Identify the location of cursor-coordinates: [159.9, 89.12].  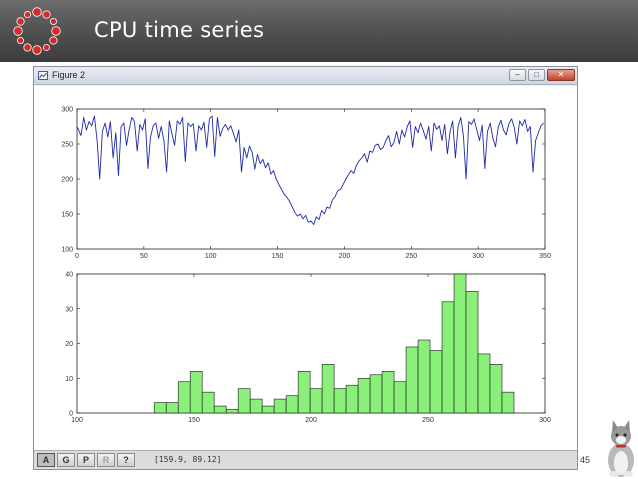
(188, 459).